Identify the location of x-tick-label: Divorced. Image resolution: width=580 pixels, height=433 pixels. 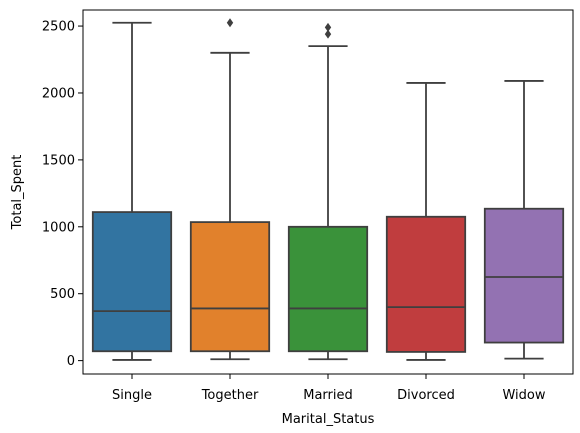
(426, 395).